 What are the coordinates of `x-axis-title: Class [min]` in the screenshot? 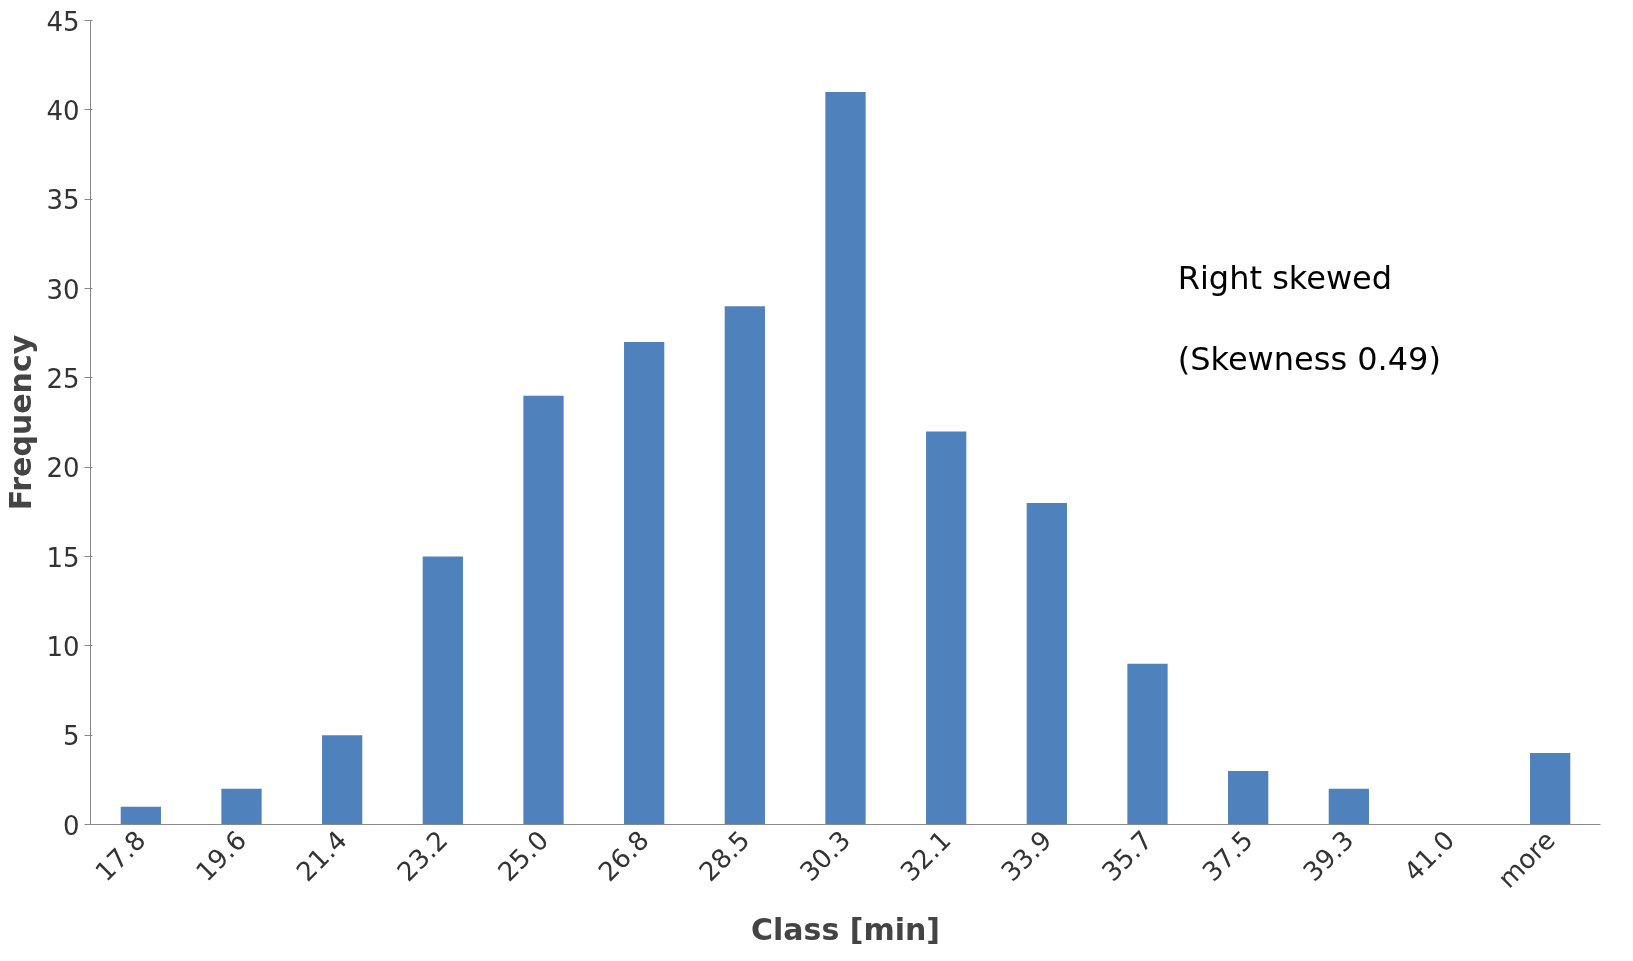 It's located at (845, 930).